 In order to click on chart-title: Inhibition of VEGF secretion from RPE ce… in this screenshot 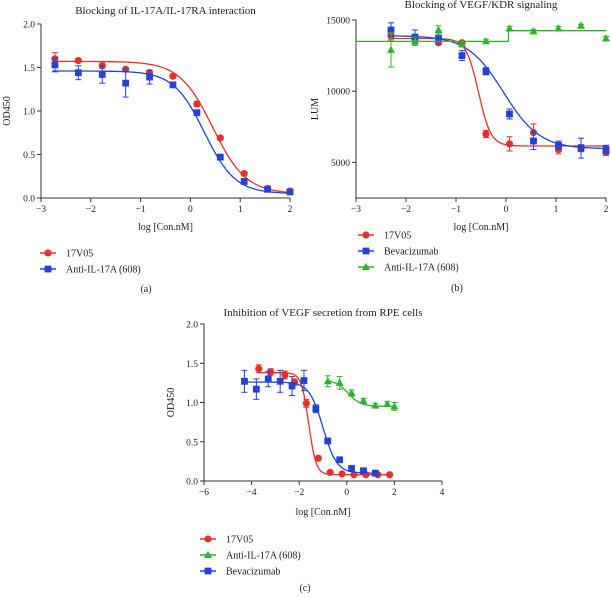, I will do `click(323, 313)`.